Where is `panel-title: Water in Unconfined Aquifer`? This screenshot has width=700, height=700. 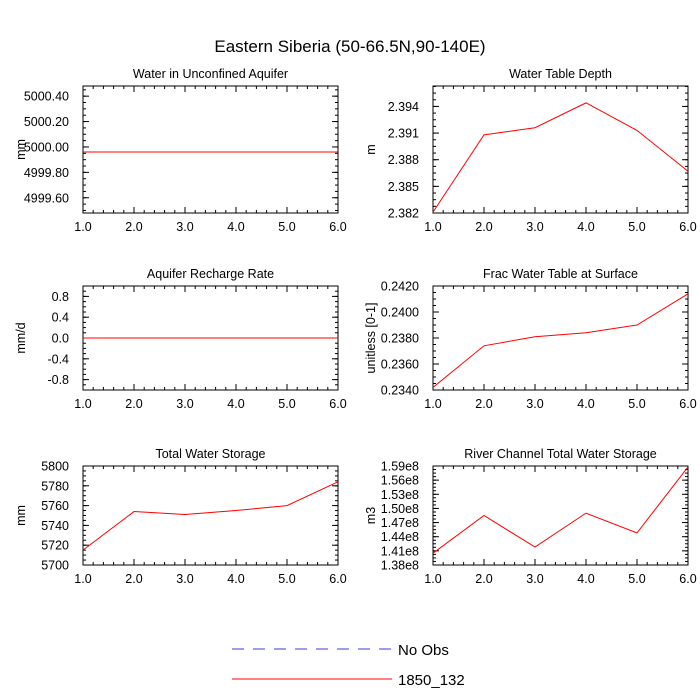 panel-title: Water in Unconfined Aquifer is located at coordinates (210, 74).